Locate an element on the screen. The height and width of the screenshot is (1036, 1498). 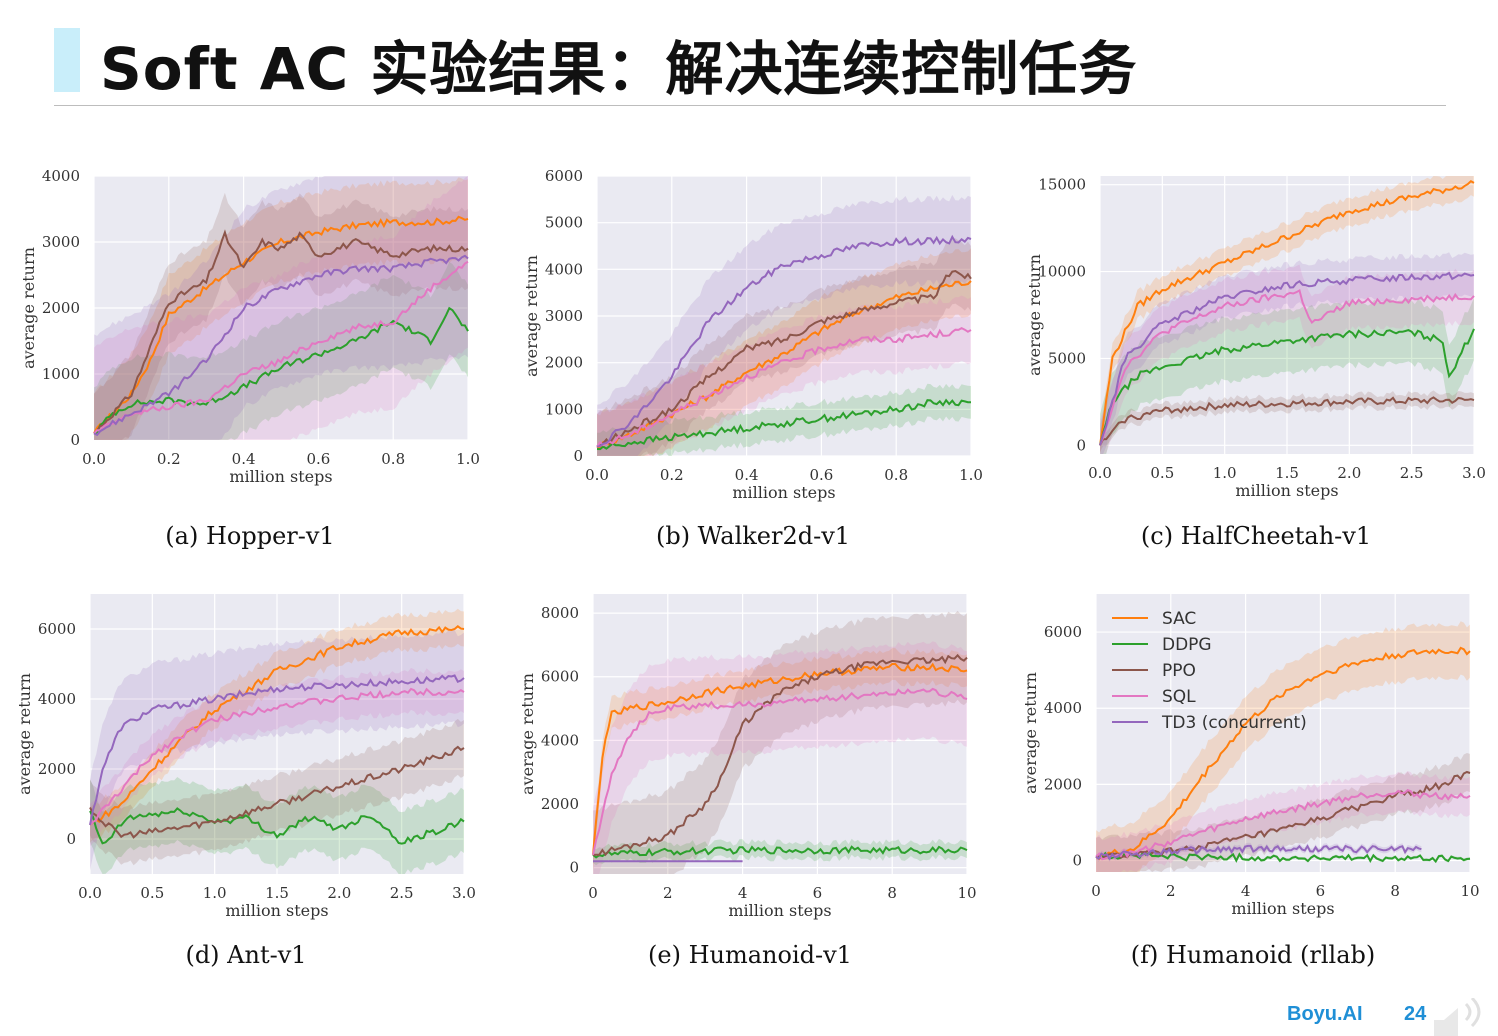
chart-caption: (b) Walker2d-v1 is located at coordinates (753, 536).